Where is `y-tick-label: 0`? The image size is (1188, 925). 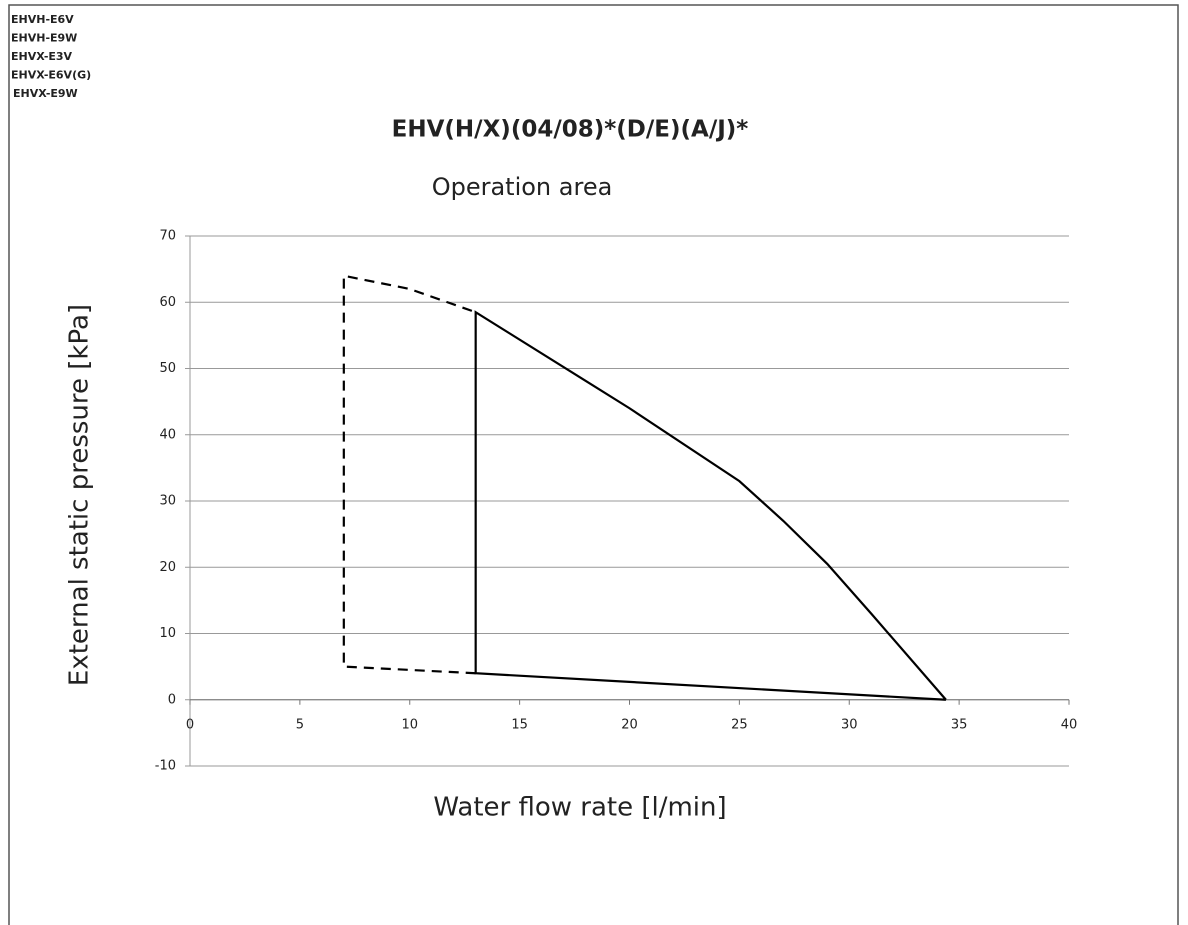 y-tick-label: 0 is located at coordinates (172, 699).